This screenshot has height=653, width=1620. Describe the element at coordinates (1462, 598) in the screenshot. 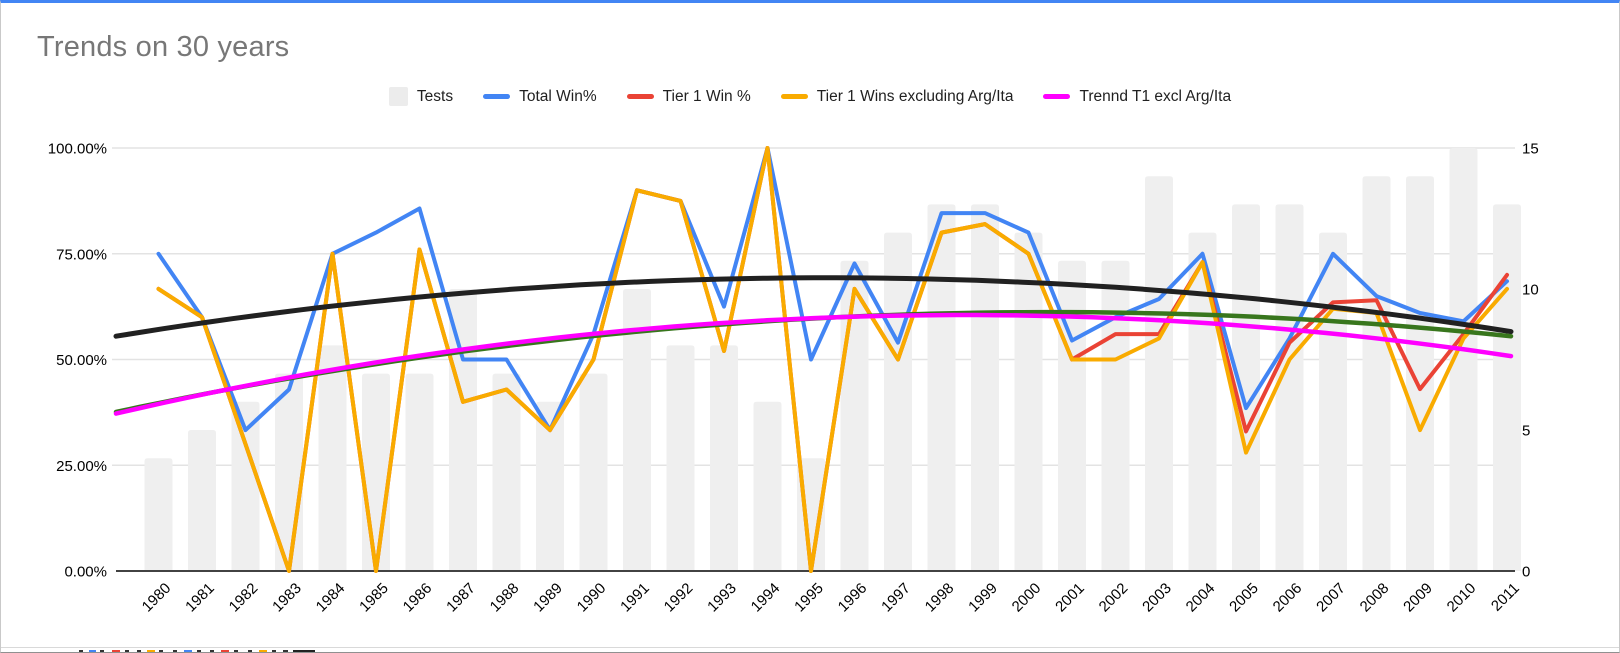

I see `x-axis-label-2010: 2010` at that location.